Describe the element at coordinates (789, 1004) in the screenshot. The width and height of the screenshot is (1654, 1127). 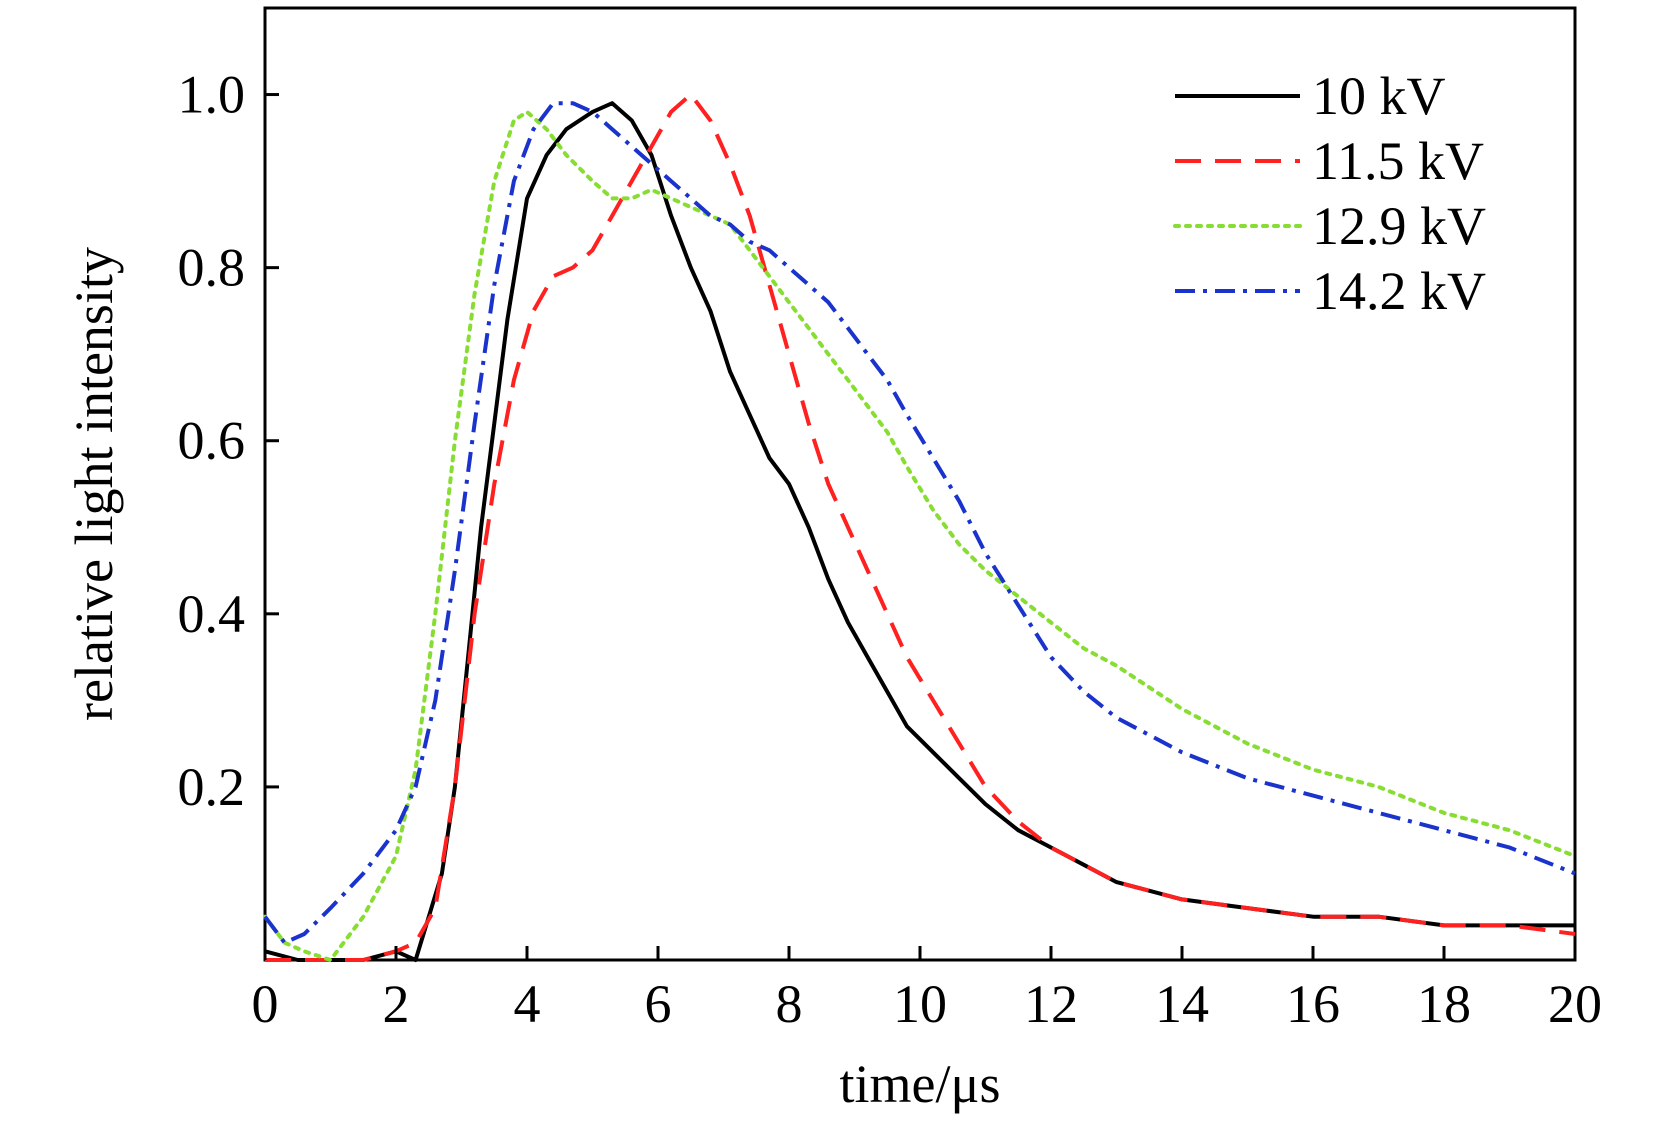
I see `x-tick-label: 8` at that location.